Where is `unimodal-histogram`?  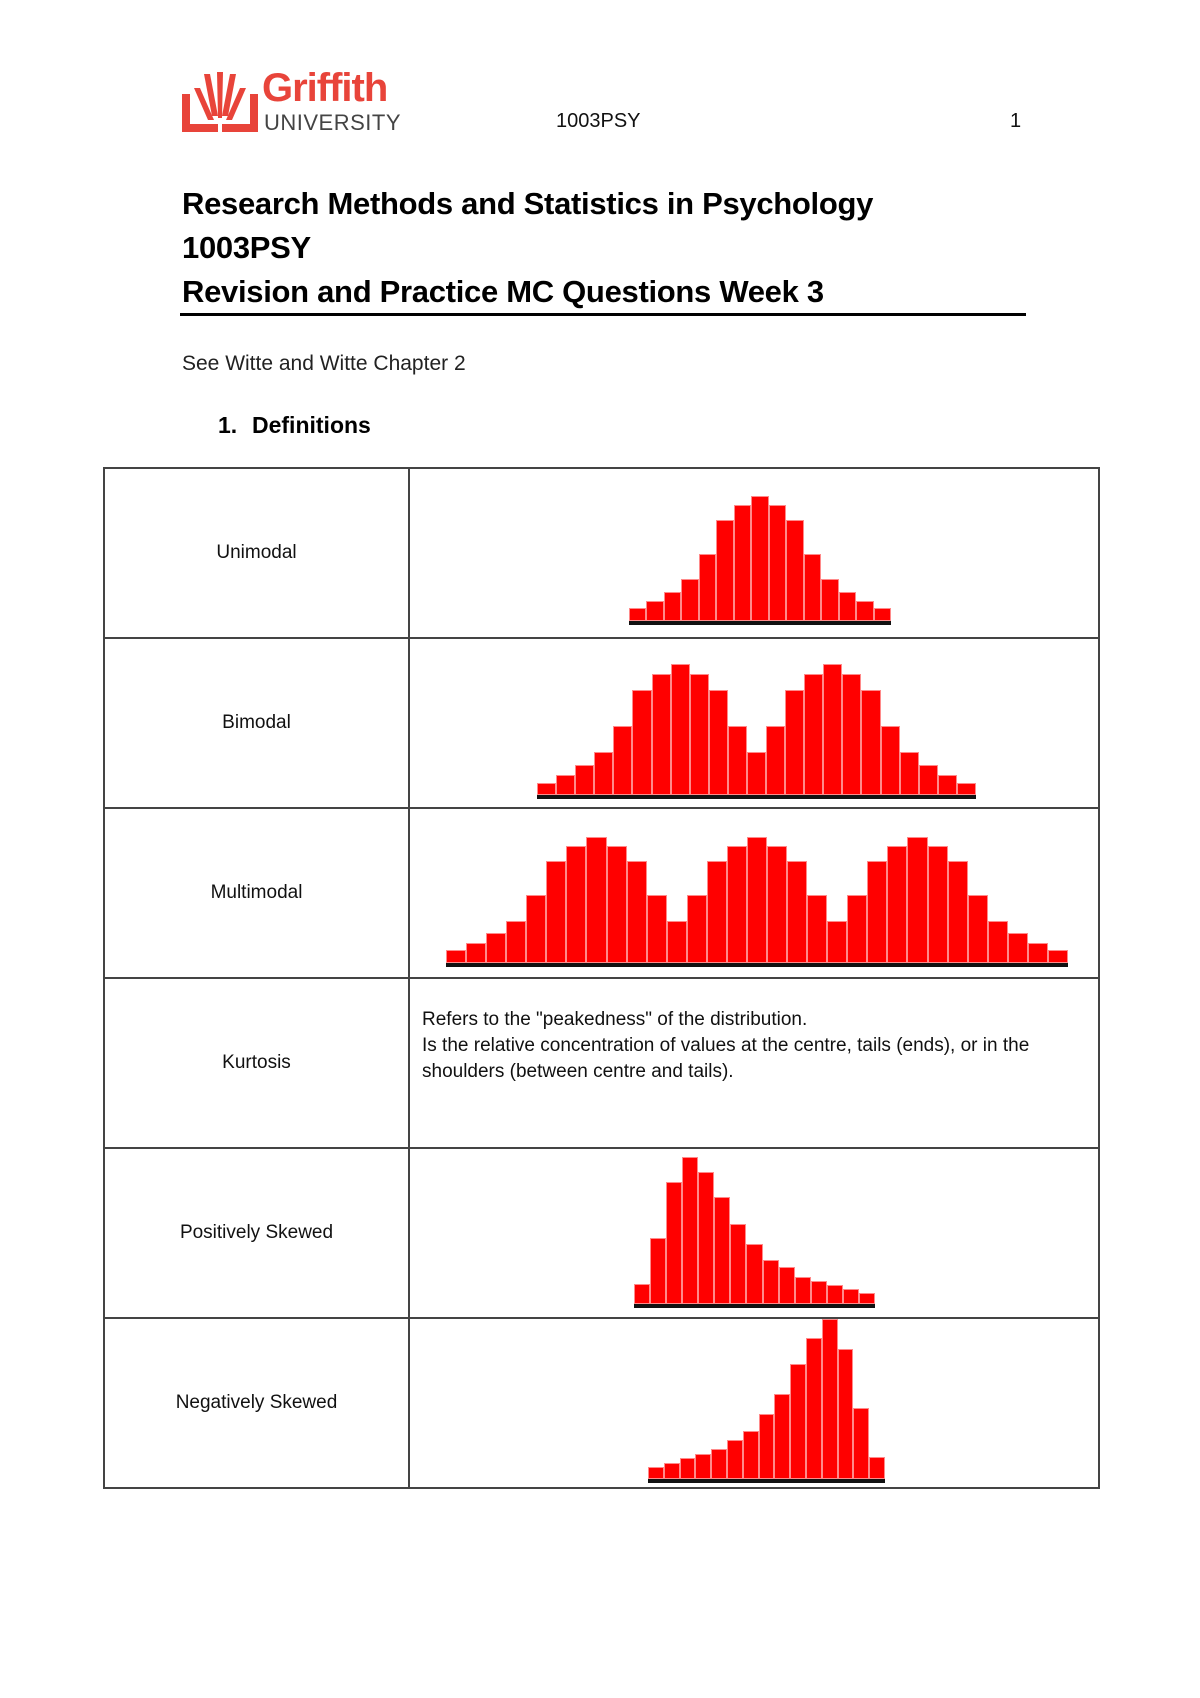
unimodal-histogram is located at coordinates (760, 552).